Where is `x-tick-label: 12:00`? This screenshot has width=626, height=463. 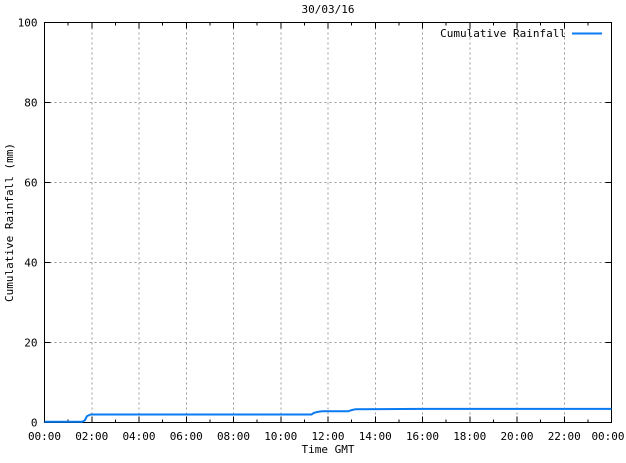 x-tick-label: 12:00 is located at coordinates (327, 436).